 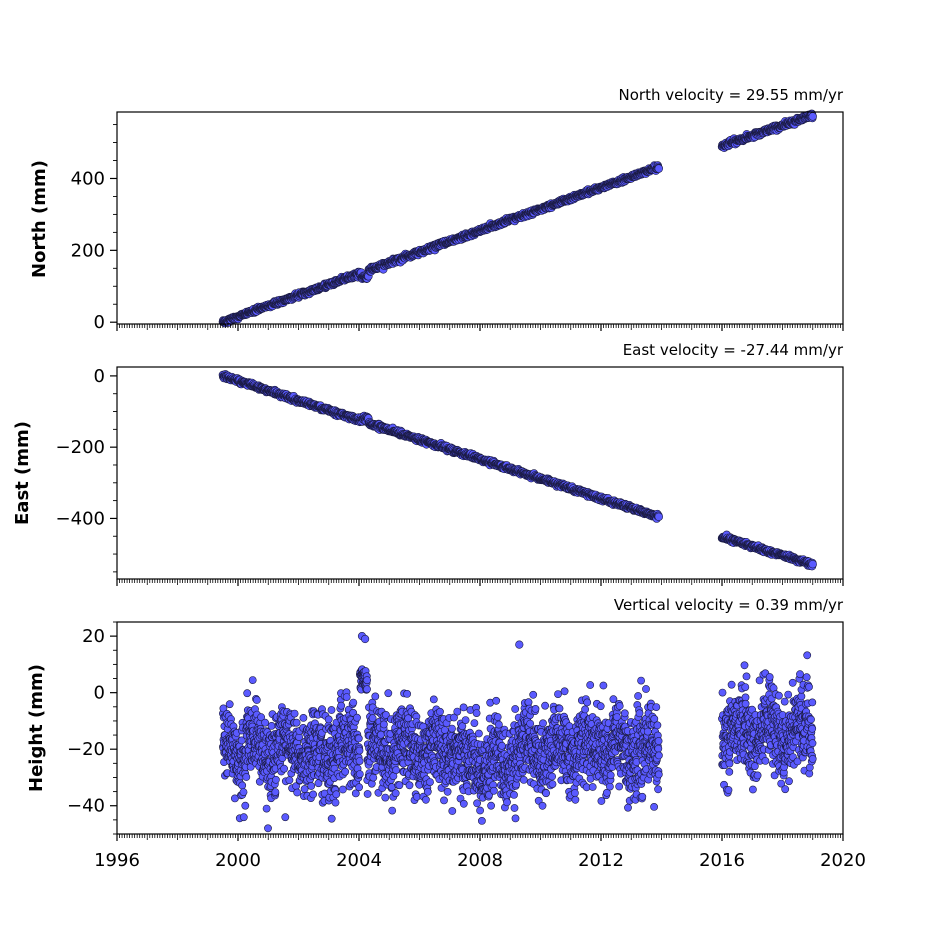 What do you see at coordinates (80, 518) in the screenshot?
I see `east-y-tick-label: −400` at bounding box center [80, 518].